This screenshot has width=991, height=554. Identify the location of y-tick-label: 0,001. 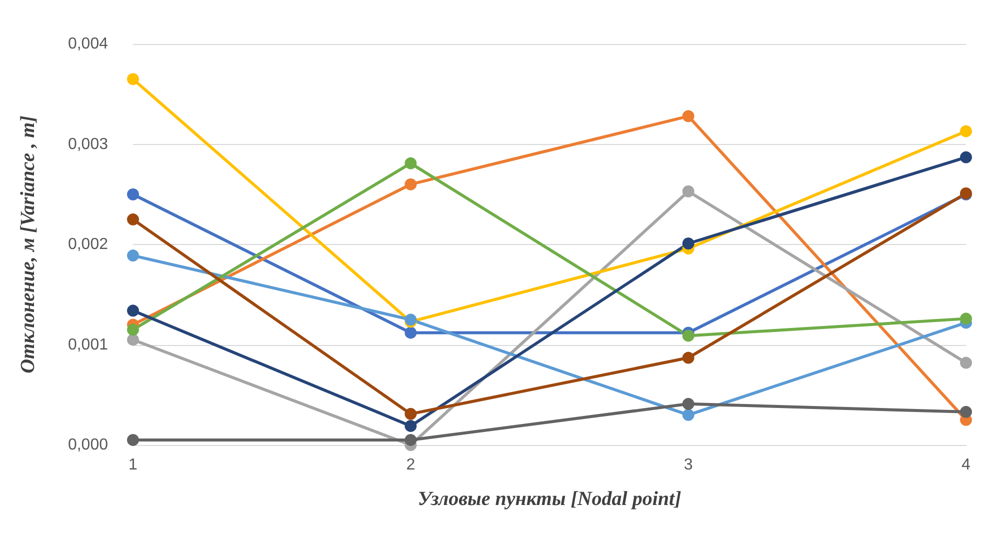
(88, 345).